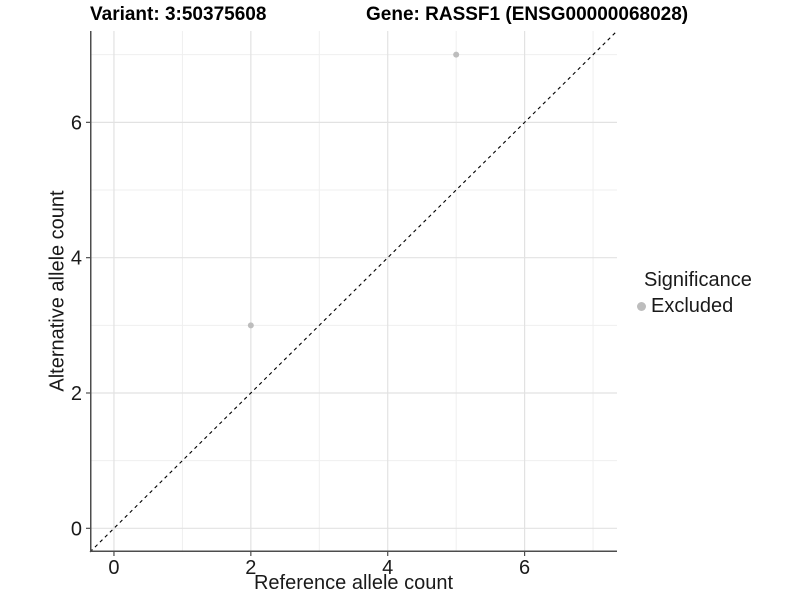 Image resolution: width=800 pixels, height=600 pixels. I want to click on x-axis-title: Reference allele count, so click(353, 583).